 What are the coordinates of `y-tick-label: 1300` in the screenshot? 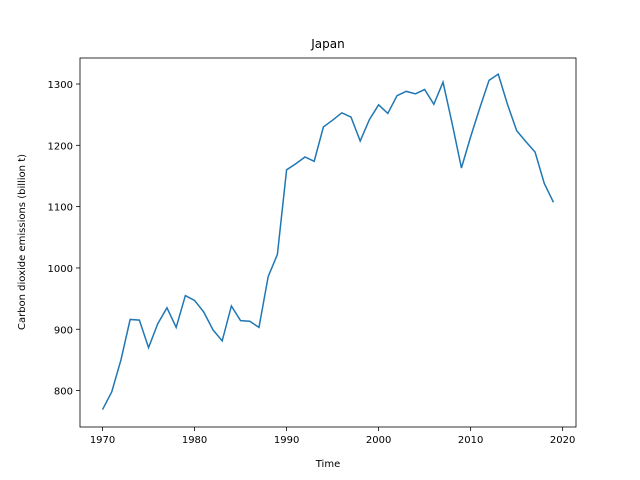 It's located at (60, 85).